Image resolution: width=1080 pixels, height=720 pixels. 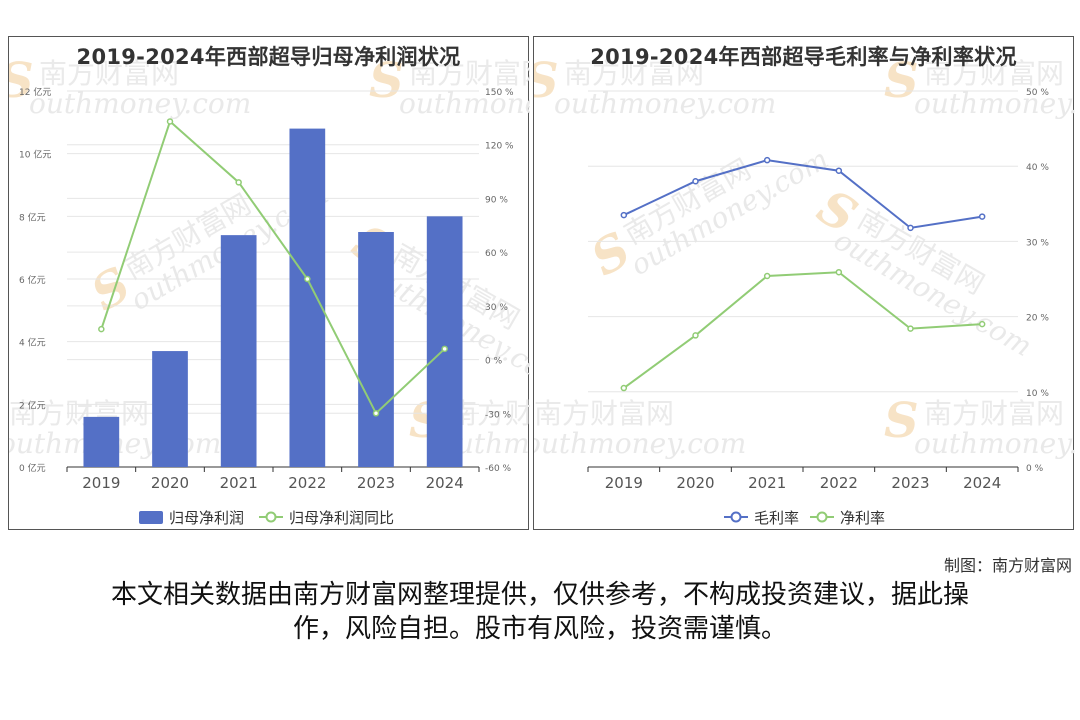 What do you see at coordinates (341, 518) in the screenshot?
I see `legend-line-label: 归母净利润同比` at bounding box center [341, 518].